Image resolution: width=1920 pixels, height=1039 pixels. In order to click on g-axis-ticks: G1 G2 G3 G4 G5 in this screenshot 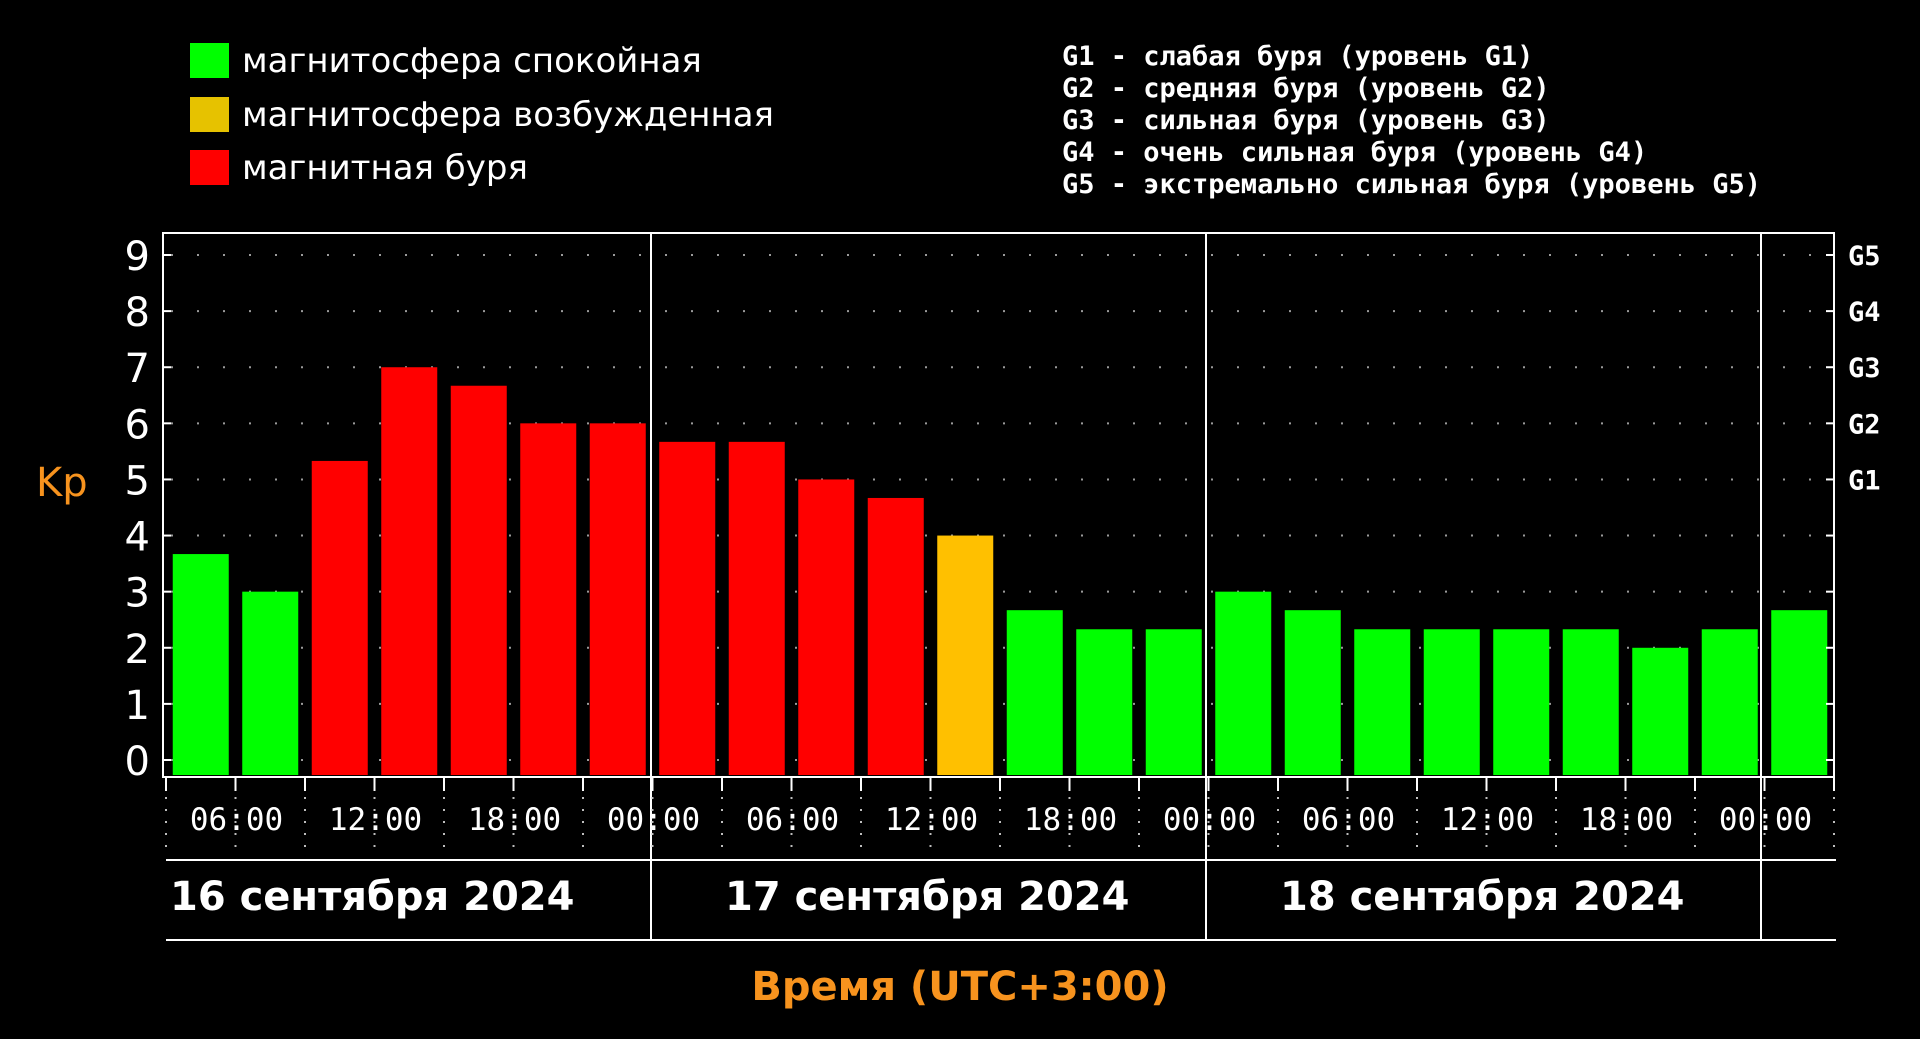, I will do `click(1864, 368)`.